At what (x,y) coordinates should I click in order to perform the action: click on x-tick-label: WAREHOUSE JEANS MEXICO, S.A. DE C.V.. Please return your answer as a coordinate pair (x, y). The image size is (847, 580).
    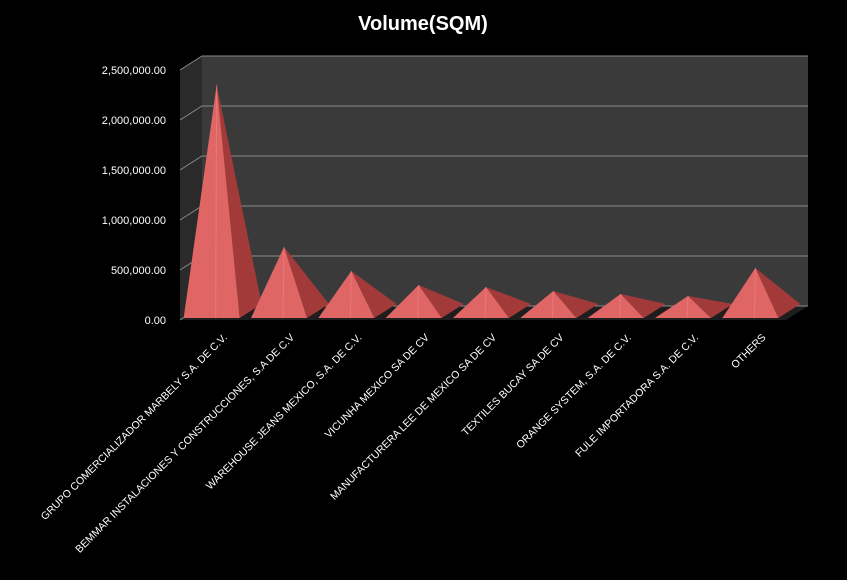
    Looking at the image, I should click on (284, 412).